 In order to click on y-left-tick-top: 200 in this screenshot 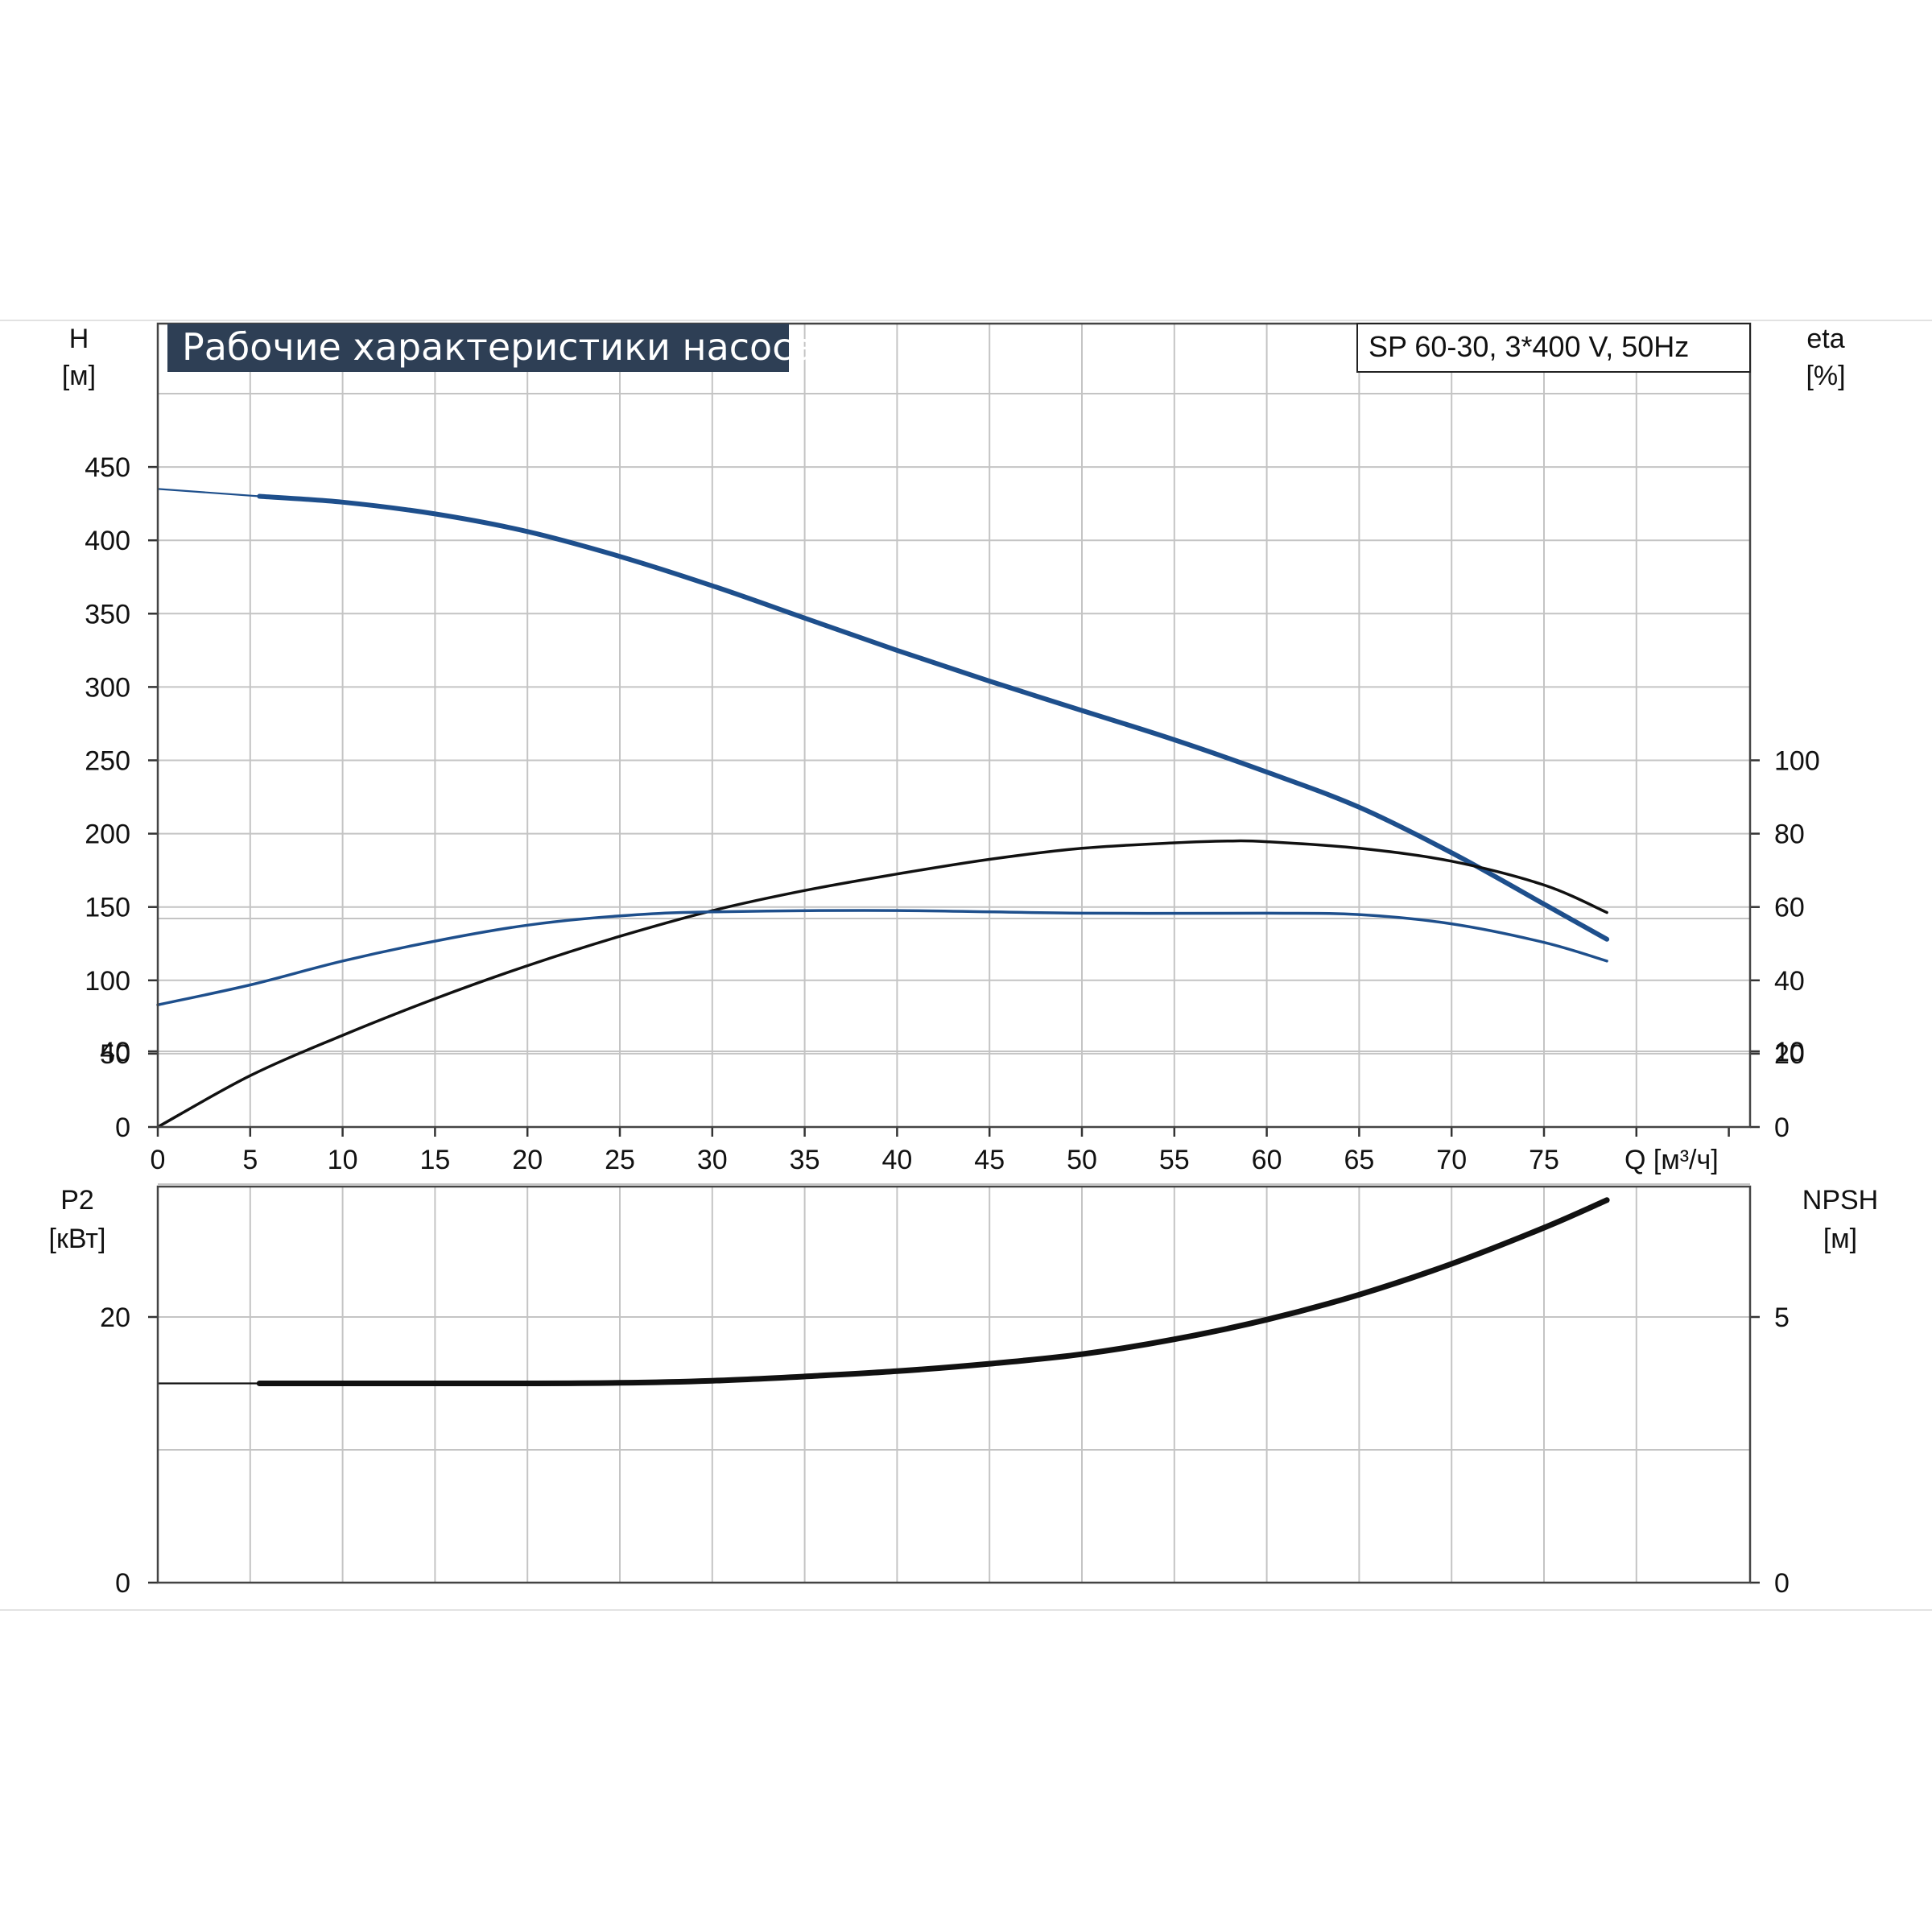, I will do `click(107, 834)`.